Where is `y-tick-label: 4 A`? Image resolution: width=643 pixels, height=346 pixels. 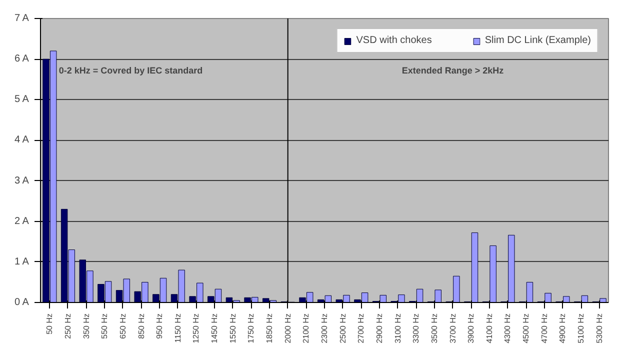
y-tick-label: 4 A is located at coordinates (22, 140).